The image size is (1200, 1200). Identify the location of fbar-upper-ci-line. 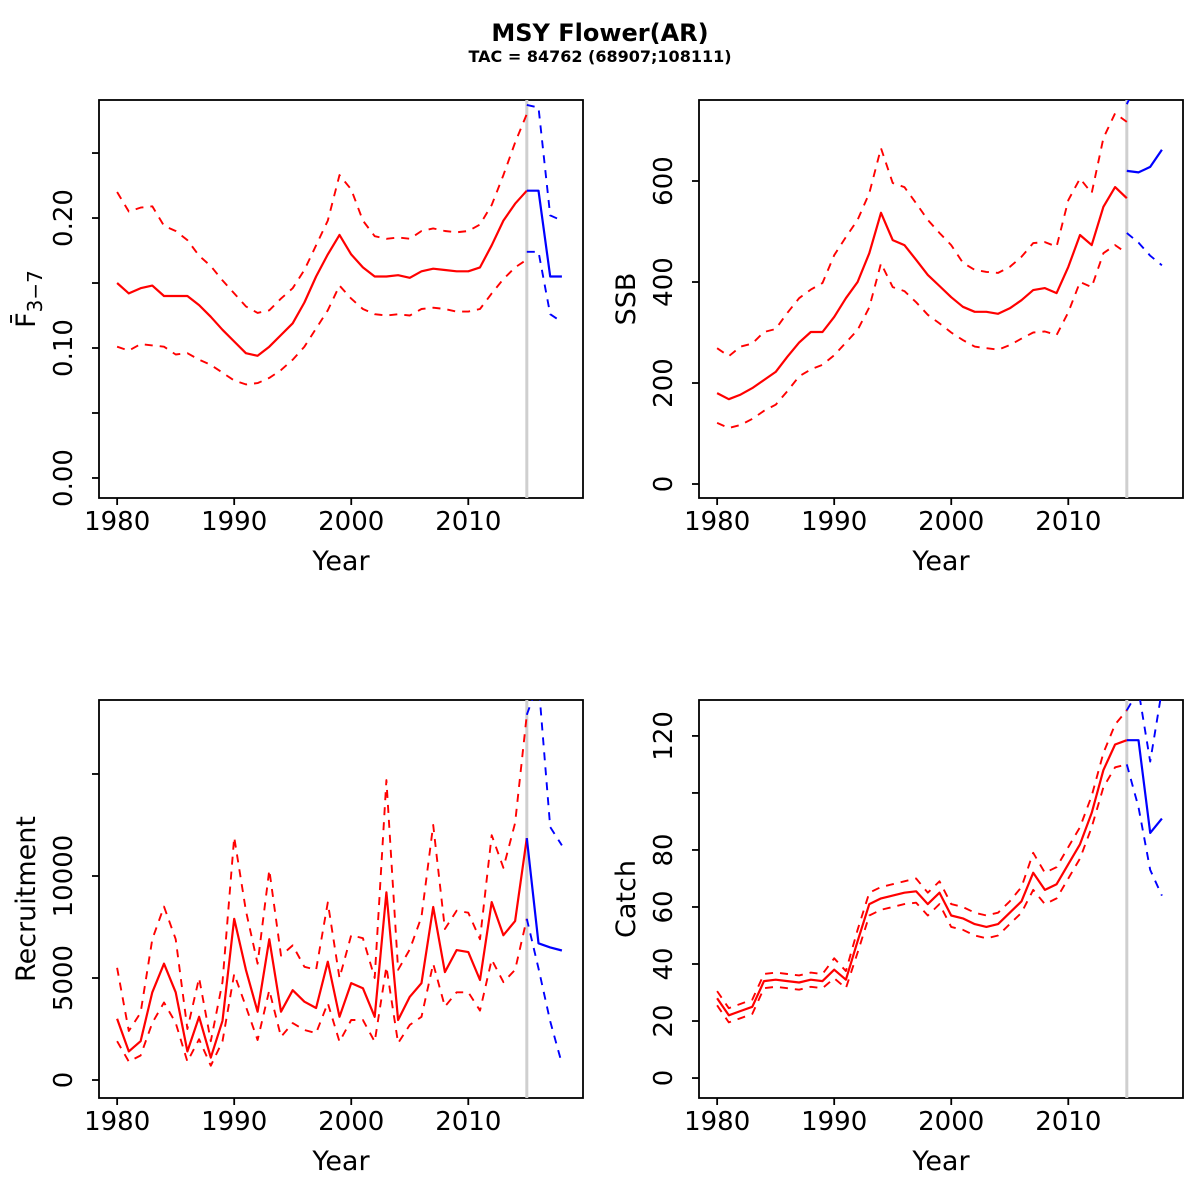
(322, 213).